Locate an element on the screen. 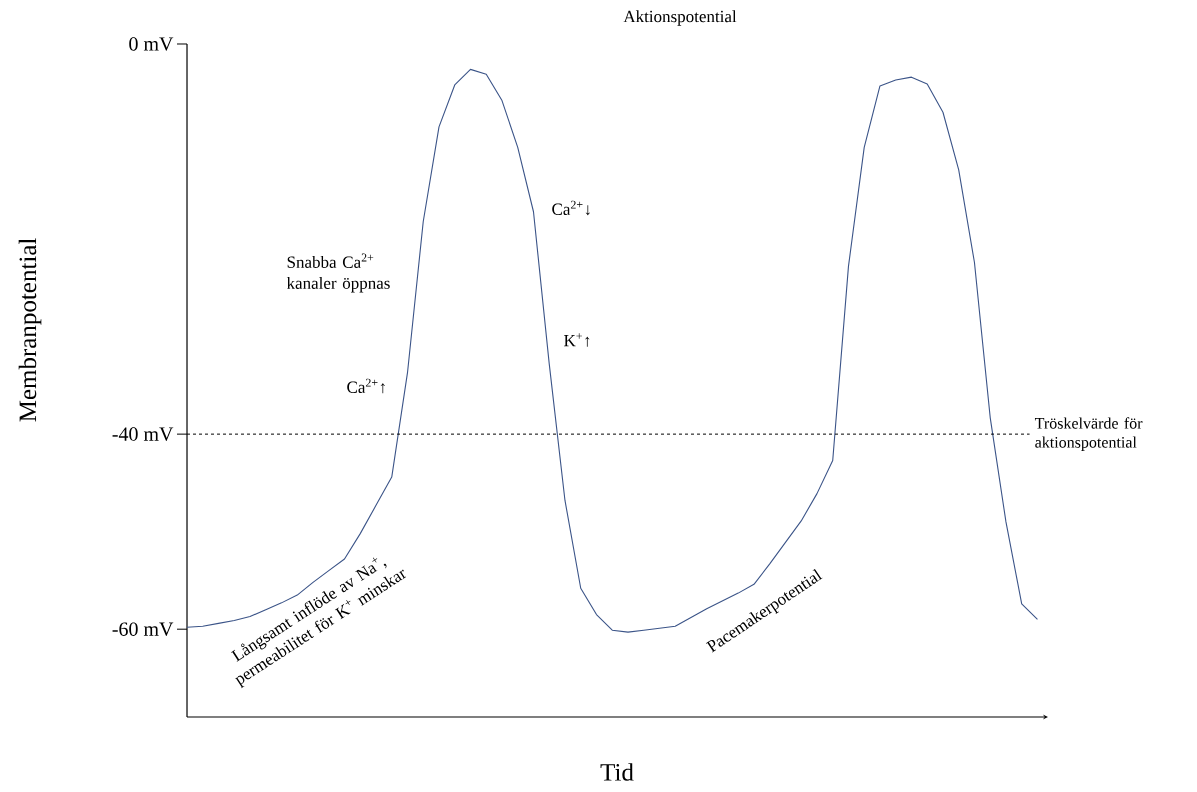 The height and width of the screenshot is (792, 1197). chart-title: Aktionspotential is located at coordinates (680, 18).